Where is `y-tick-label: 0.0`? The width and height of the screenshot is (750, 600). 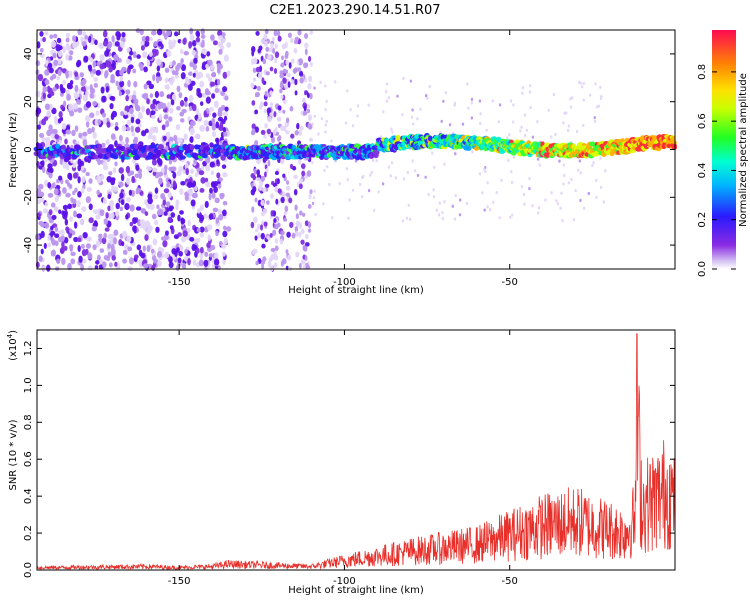
y-tick-label: 0.0 is located at coordinates (28, 570).